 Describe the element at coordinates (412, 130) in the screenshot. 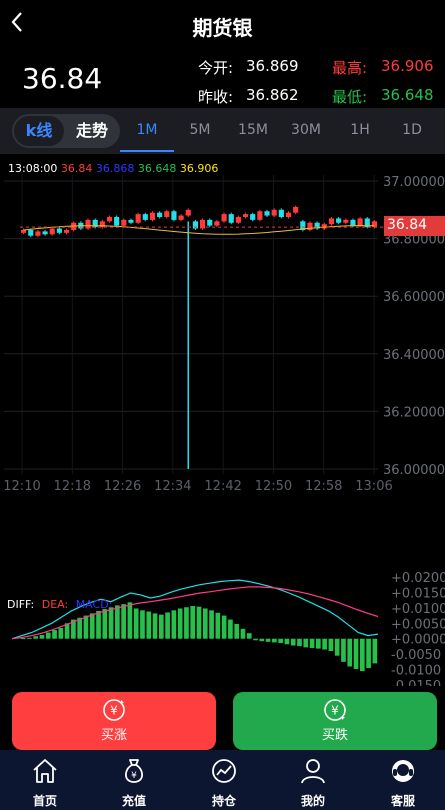

I see `tab-timeframe-1d: 1D` at that location.